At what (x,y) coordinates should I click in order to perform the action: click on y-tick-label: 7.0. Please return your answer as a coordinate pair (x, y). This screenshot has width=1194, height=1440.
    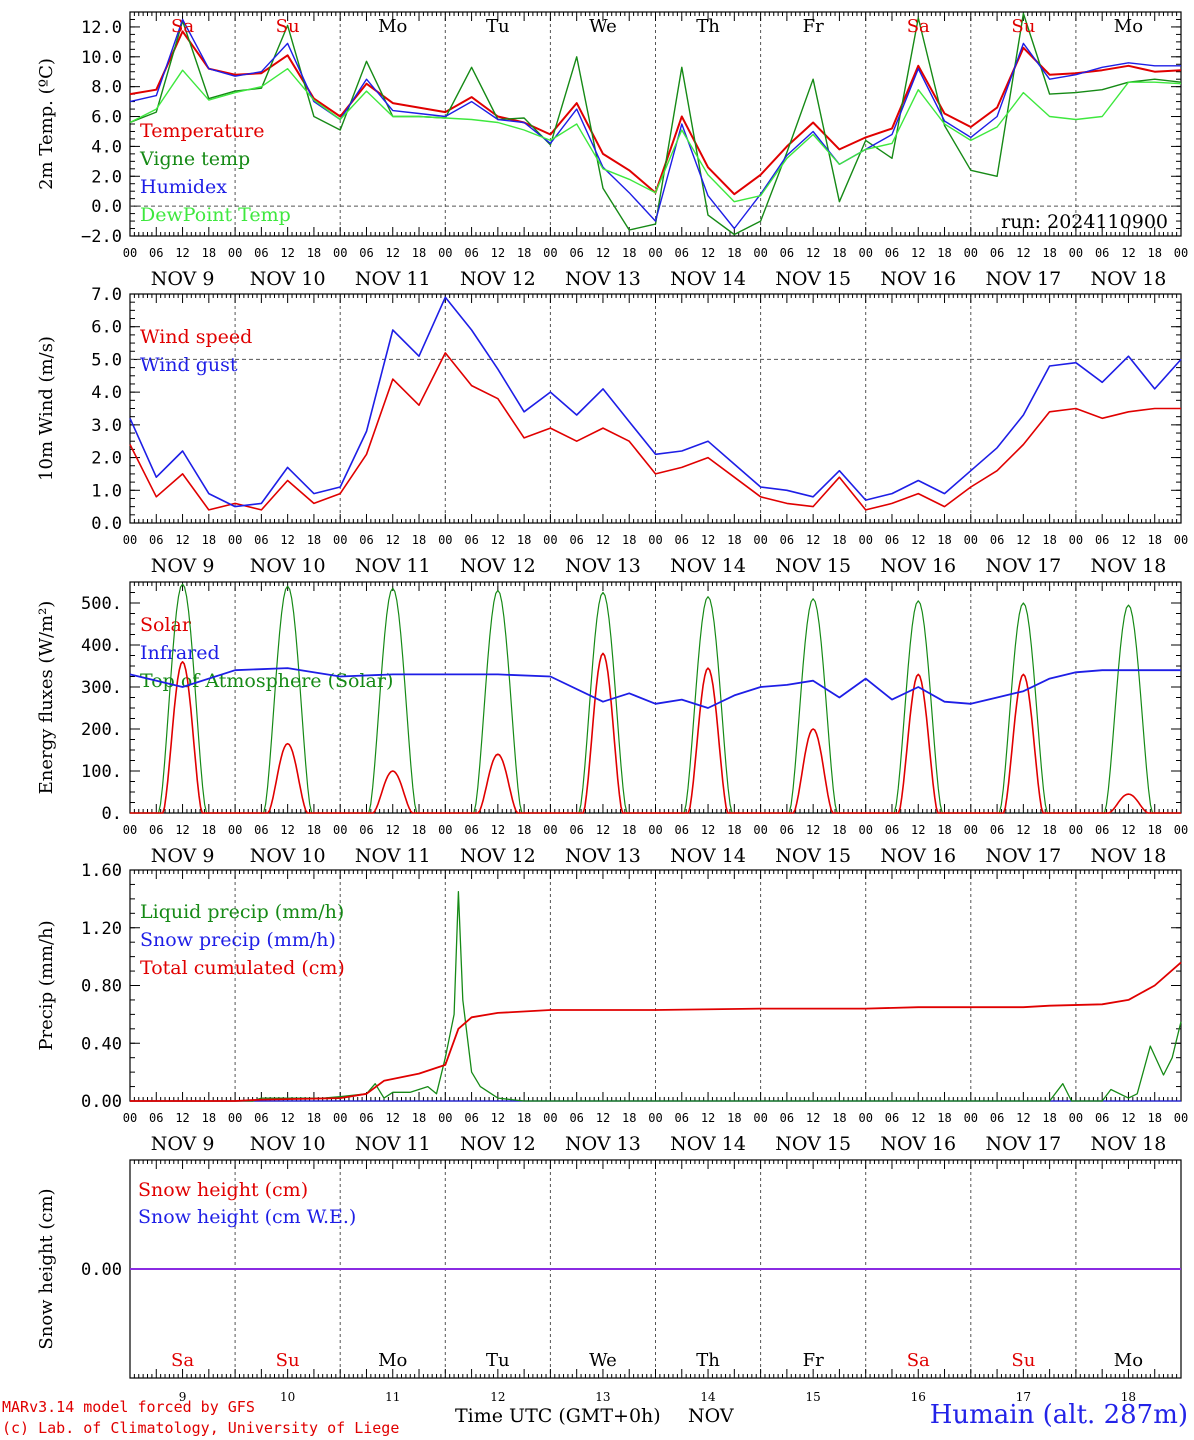
    Looking at the image, I should click on (106, 295).